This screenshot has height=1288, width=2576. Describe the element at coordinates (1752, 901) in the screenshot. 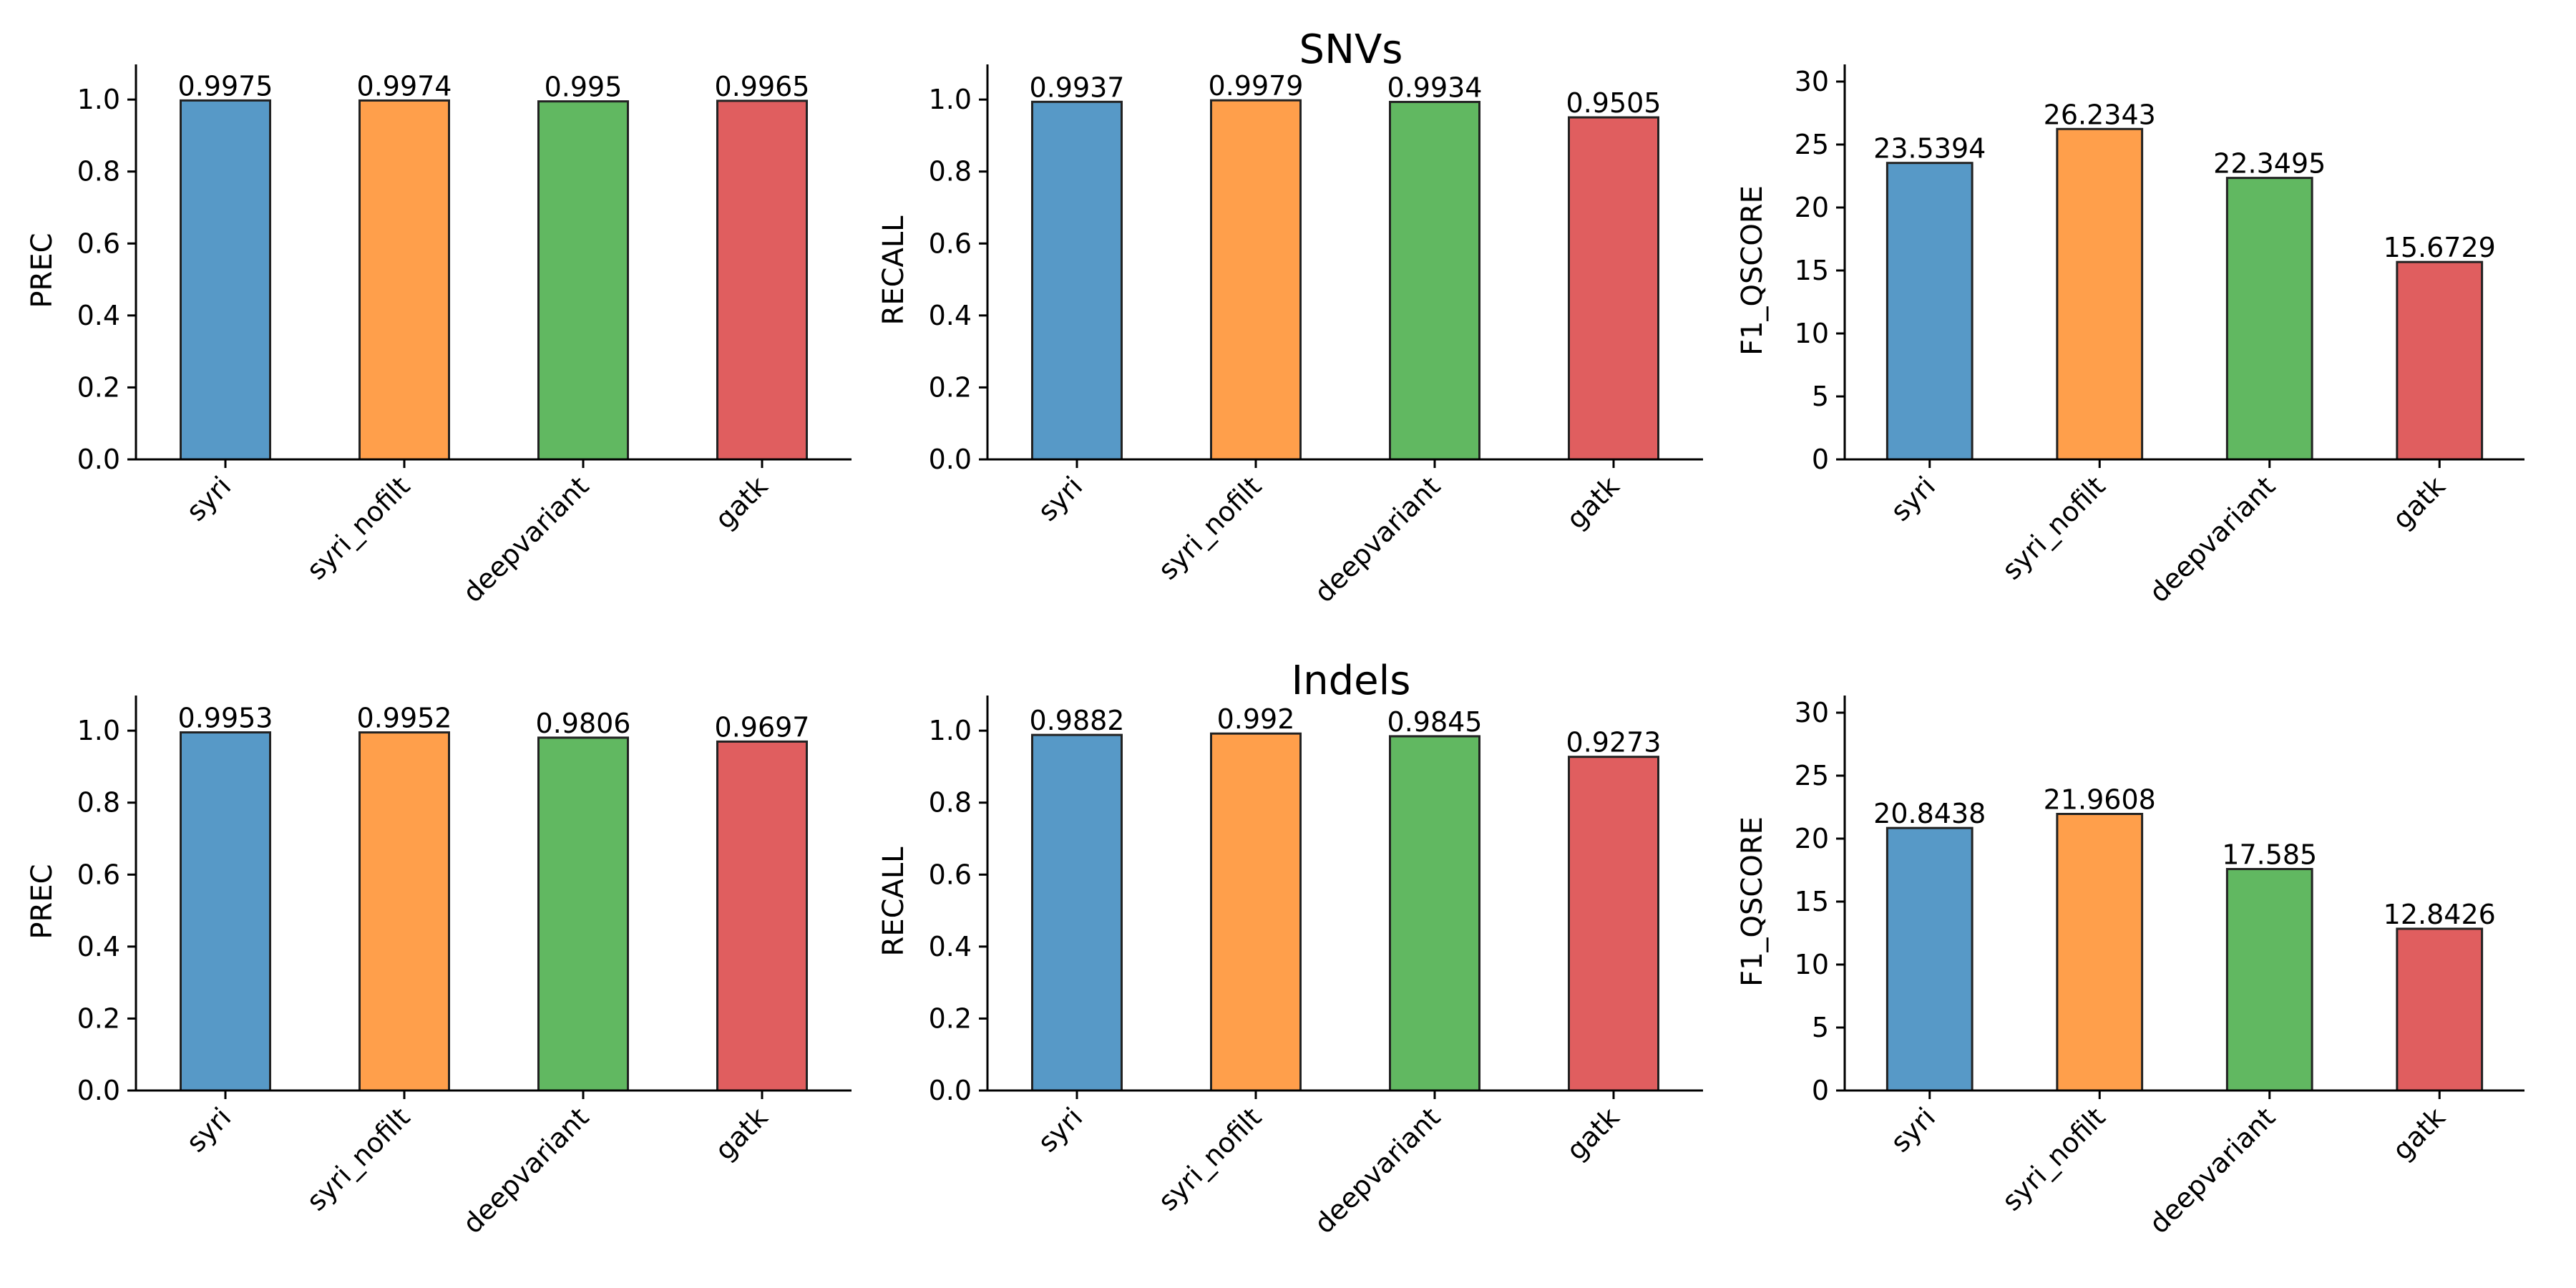

I see `y-axis-label: F1_QSCORE` at that location.